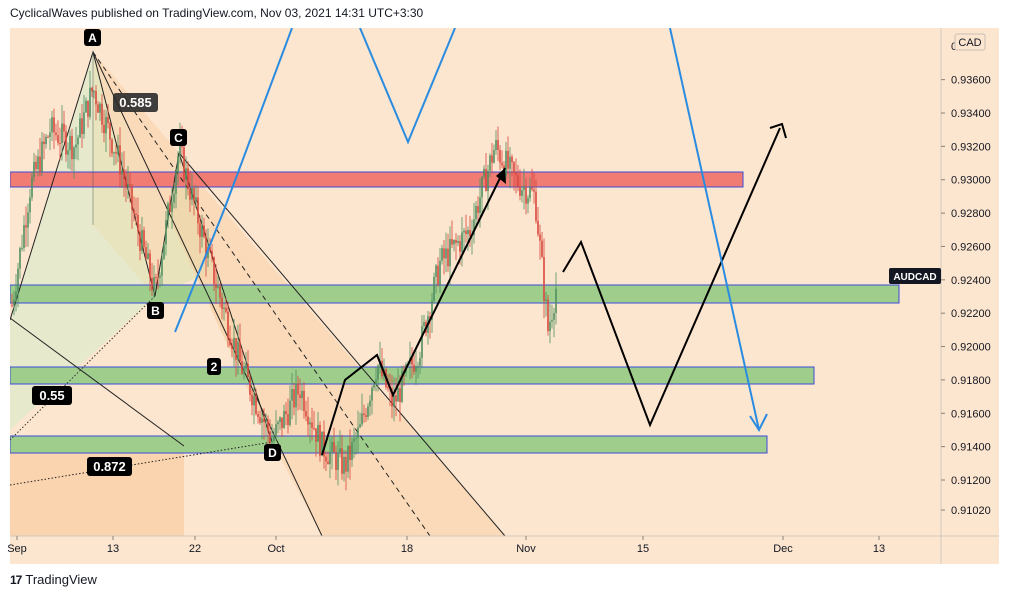 The height and width of the screenshot is (598, 1009). What do you see at coordinates (141, 463) in the screenshot?
I see `xd-dotted-line` at bounding box center [141, 463].